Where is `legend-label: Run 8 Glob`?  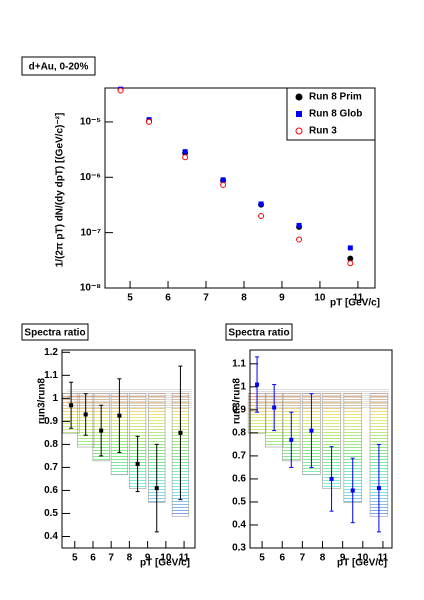 legend-label: Run 8 Glob is located at coordinates (335, 114).